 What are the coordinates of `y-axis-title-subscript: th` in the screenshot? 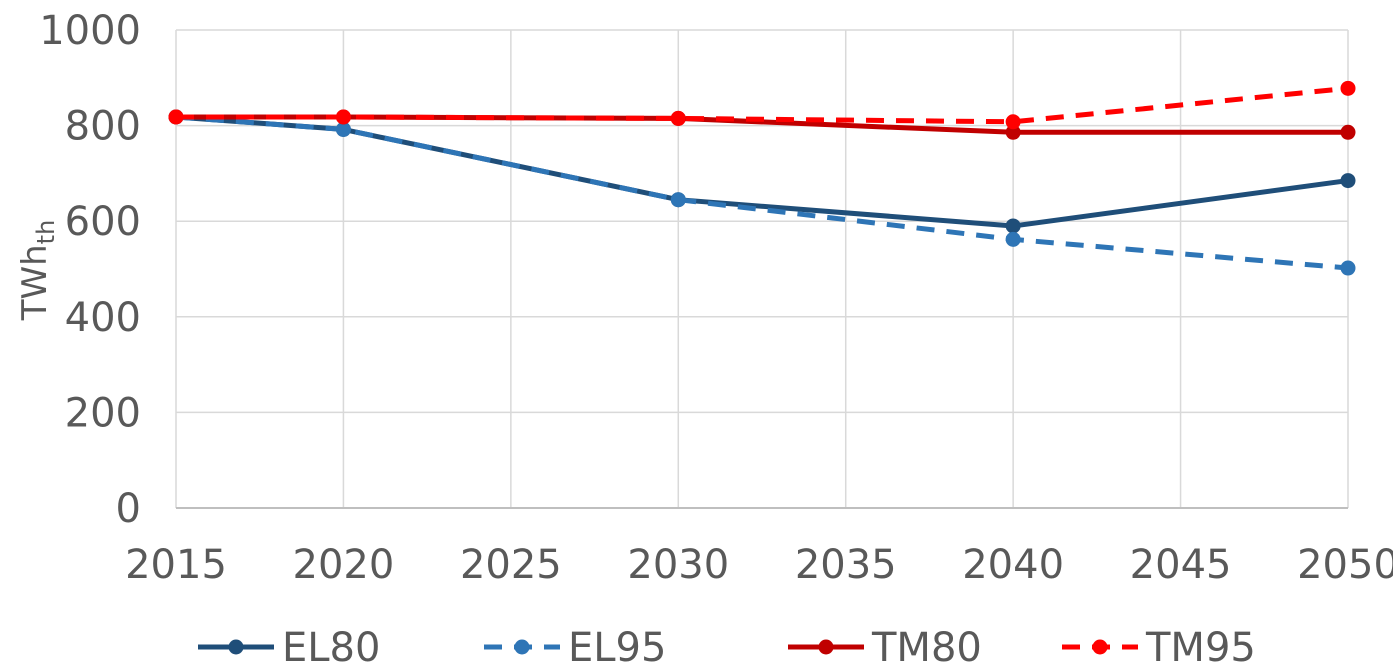 It's located at (46, 232).